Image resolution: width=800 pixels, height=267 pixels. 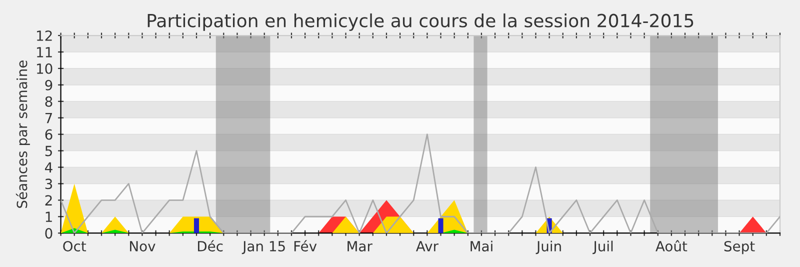 What do you see at coordinates (602, 247) in the screenshot?
I see `x-tick-label: Juil` at bounding box center [602, 247].